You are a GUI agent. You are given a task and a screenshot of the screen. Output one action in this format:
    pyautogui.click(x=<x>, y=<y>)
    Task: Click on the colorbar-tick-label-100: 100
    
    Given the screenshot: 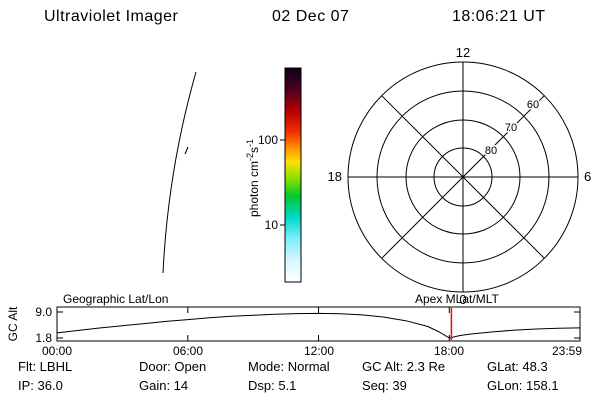 What is the action you would take?
    pyautogui.click(x=268, y=140)
    